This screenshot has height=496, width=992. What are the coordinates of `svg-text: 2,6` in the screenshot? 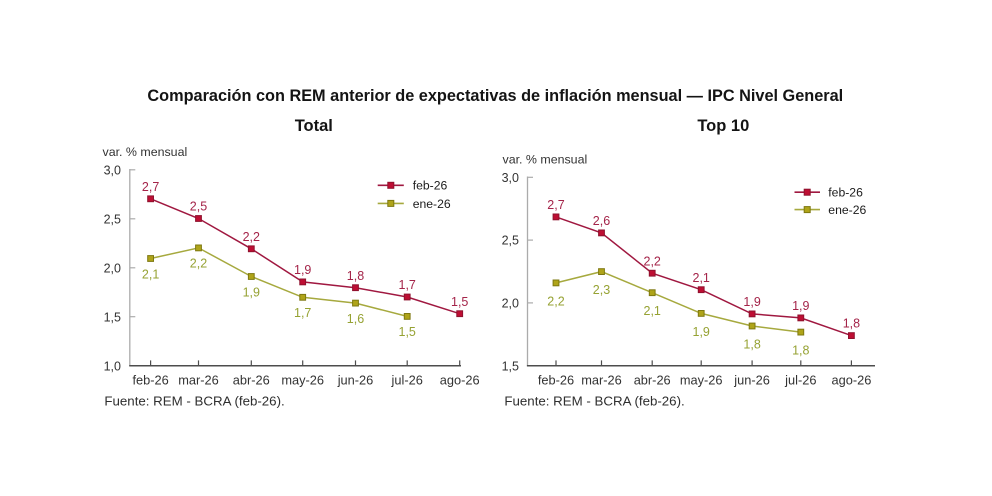 It's located at (601, 221).